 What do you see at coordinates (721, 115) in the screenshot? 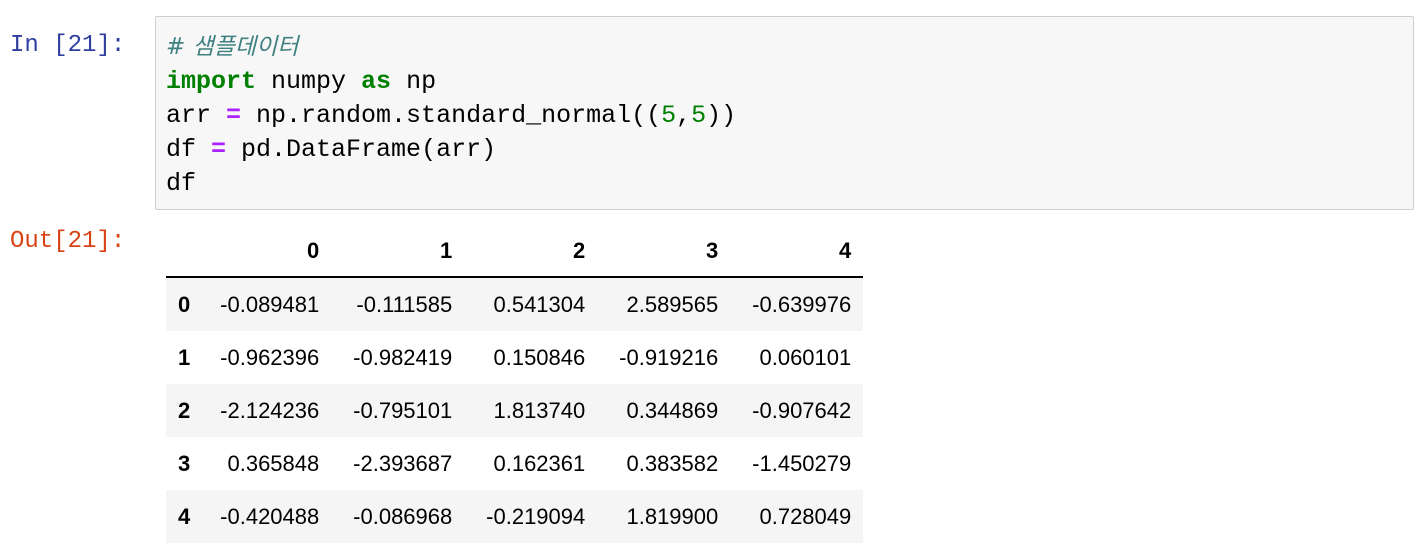
I see `code-token: ))` at bounding box center [721, 115].